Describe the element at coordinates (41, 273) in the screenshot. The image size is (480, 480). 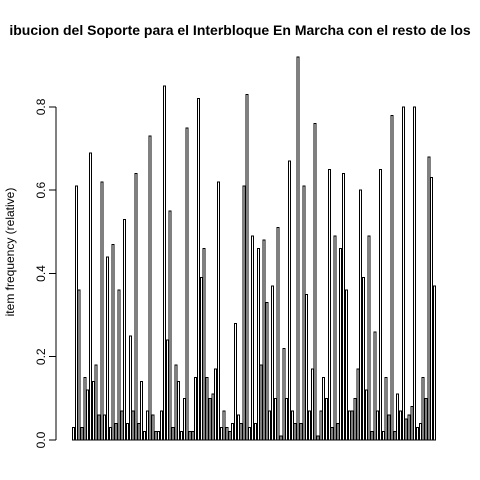
I see `y-tick-label: 0.4` at that location.